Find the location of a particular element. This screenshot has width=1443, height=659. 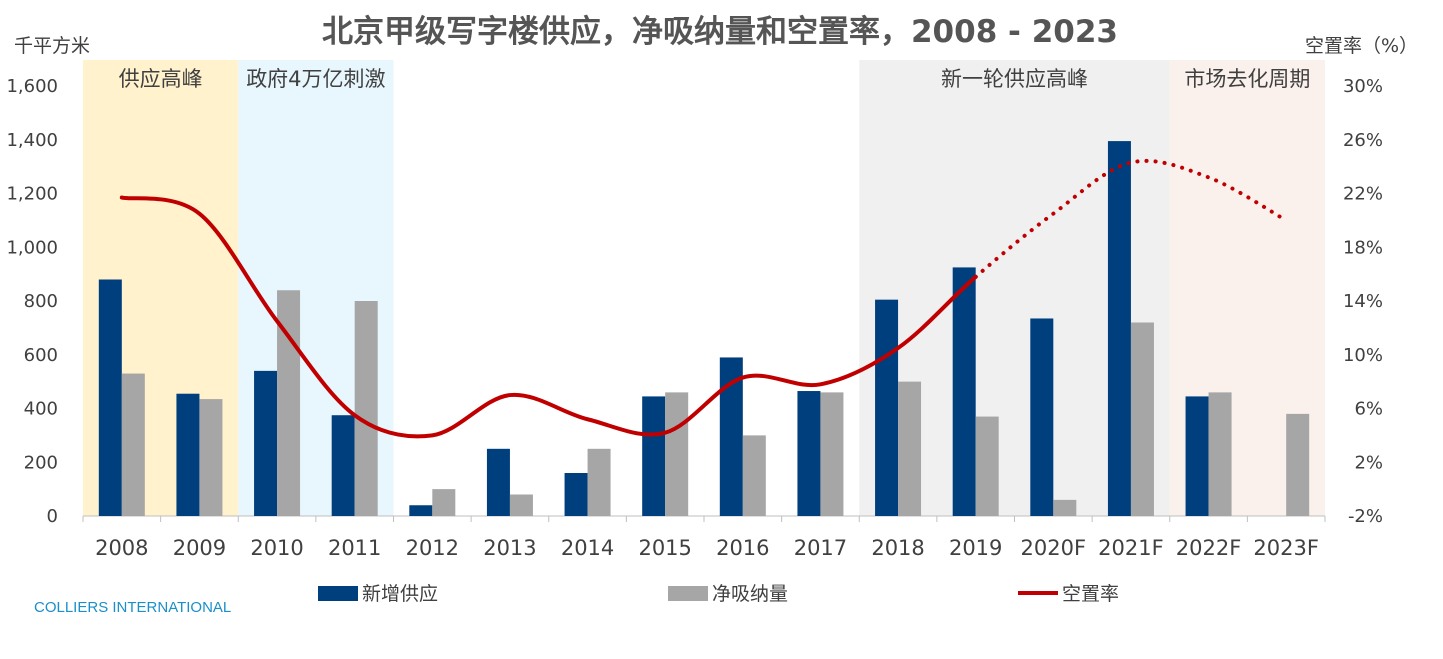

band-label-3: 市场去化周期 is located at coordinates (1247, 79).